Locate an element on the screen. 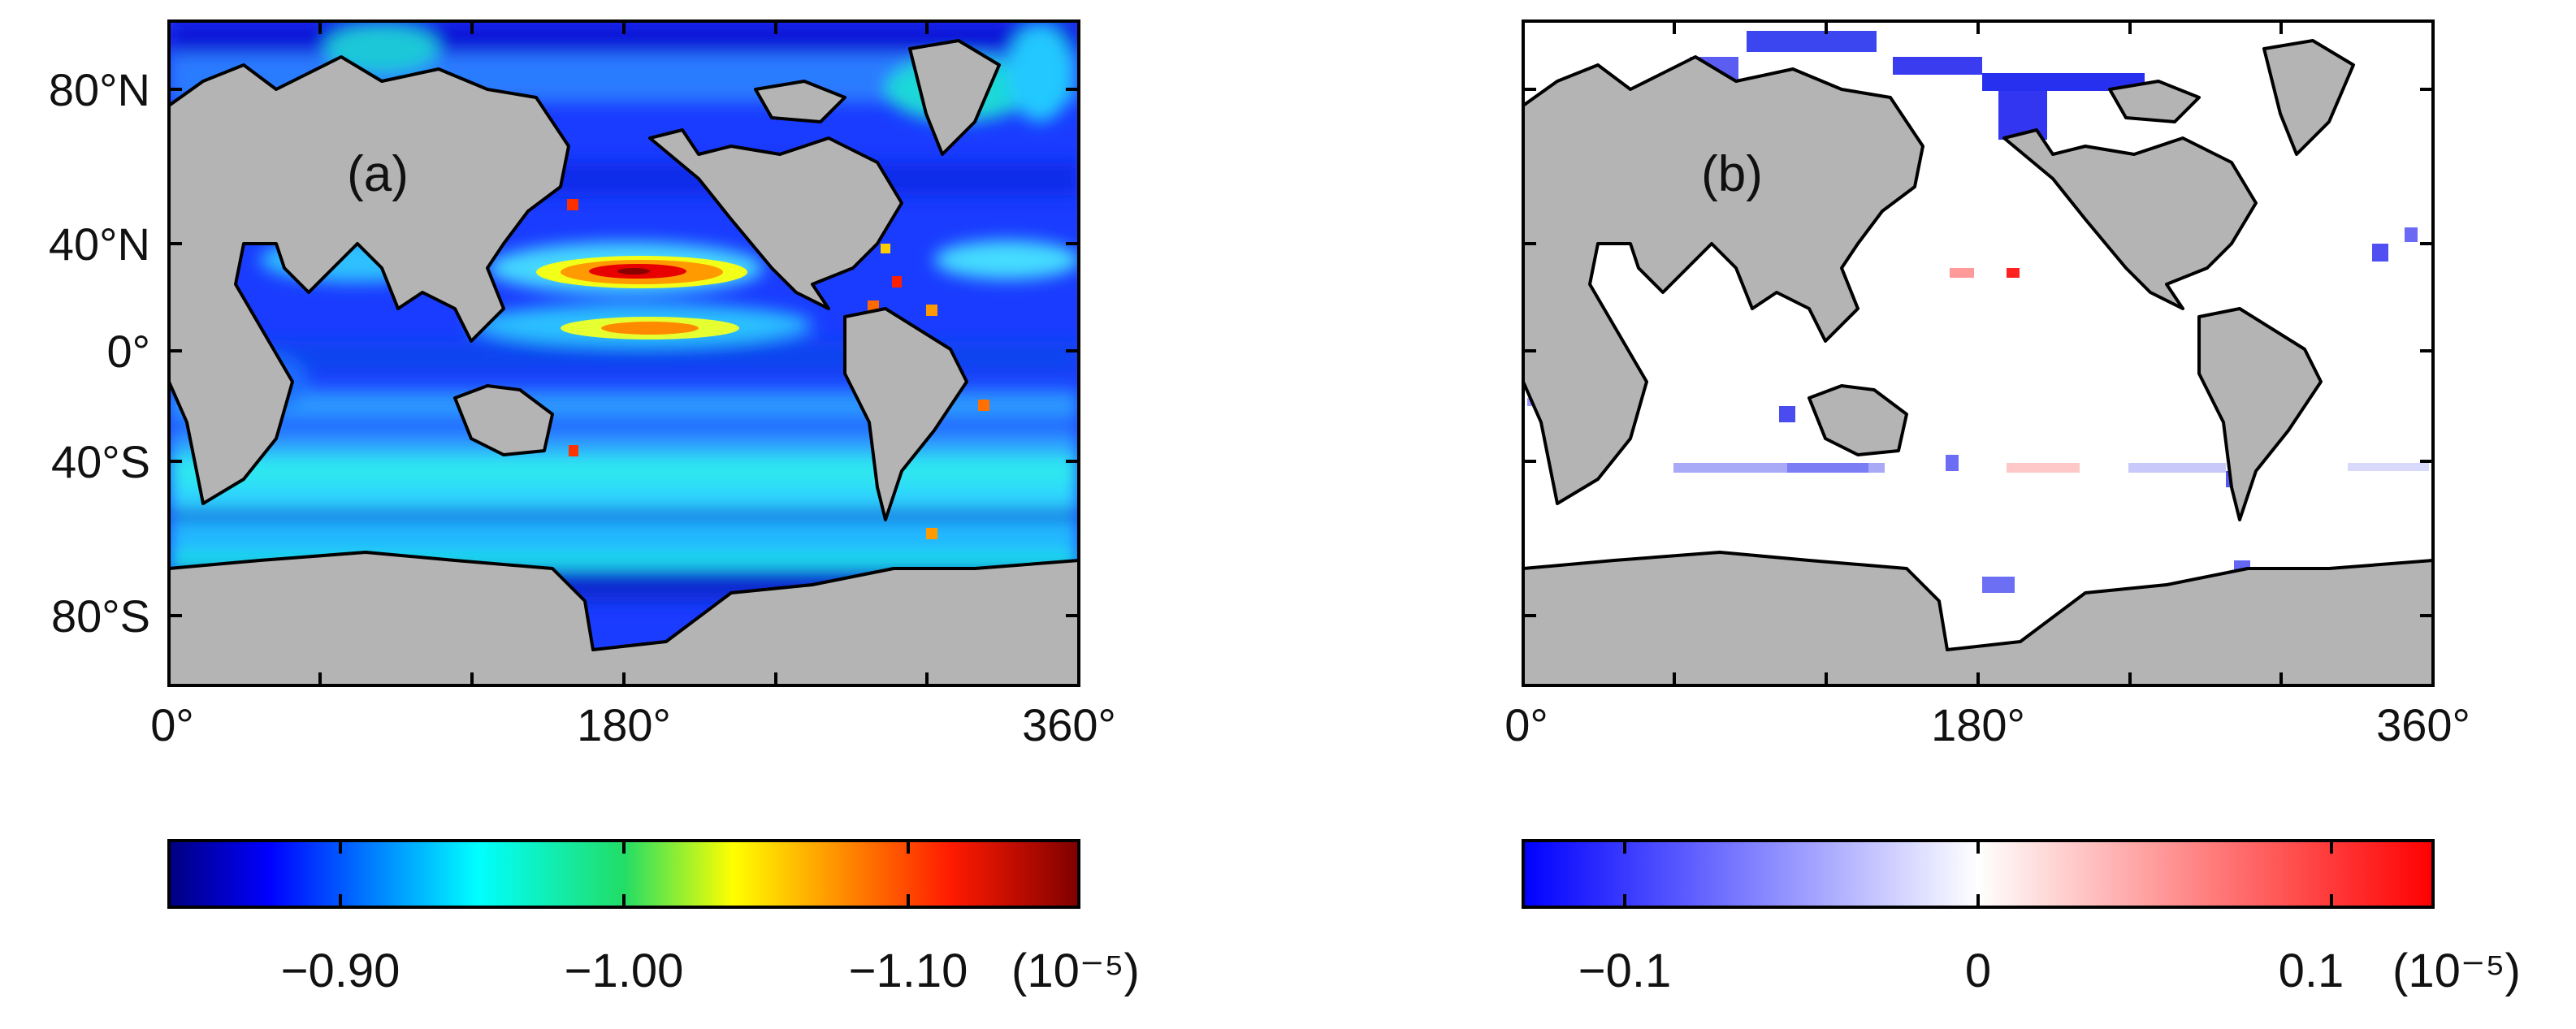 Image resolution: width=2576 pixels, height=1029 pixels. panel-a-land-north-america is located at coordinates (775, 219).